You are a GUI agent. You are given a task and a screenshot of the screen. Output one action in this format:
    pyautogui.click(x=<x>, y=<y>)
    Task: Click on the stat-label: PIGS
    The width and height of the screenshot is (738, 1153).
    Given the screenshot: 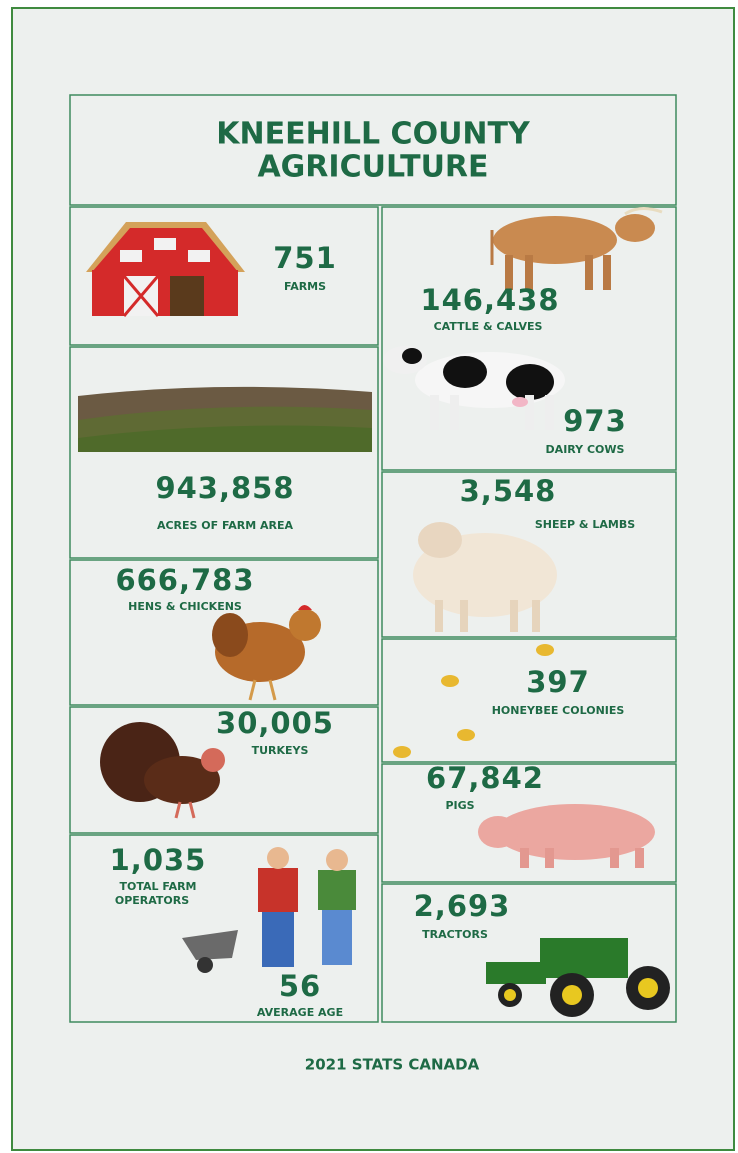 What is the action you would take?
    pyautogui.click(x=459, y=805)
    